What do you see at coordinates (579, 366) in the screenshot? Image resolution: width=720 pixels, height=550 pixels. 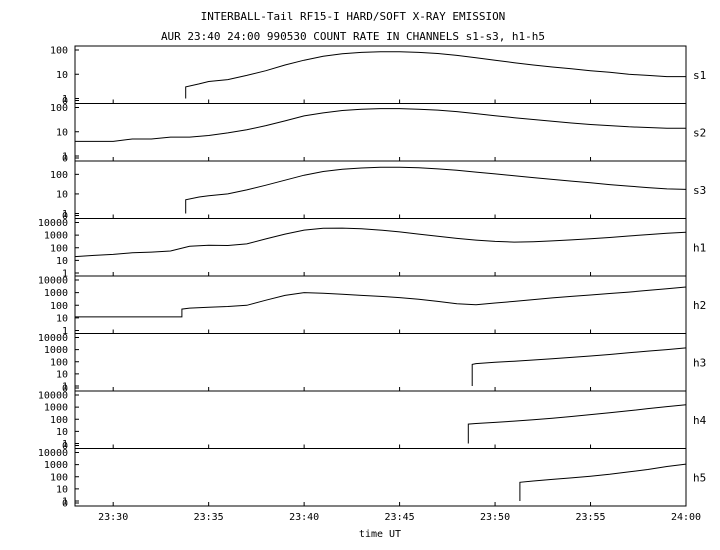 I see `series-line-h3` at bounding box center [579, 366].